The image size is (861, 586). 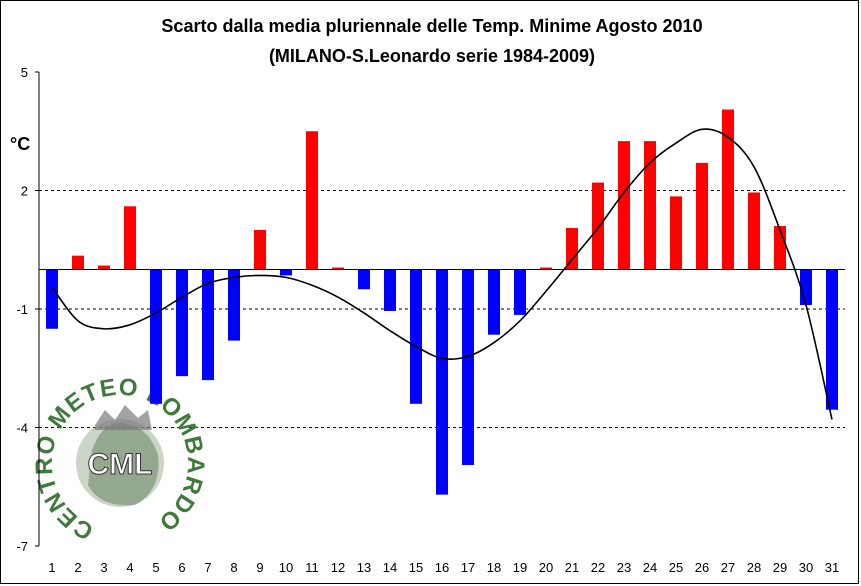 I want to click on x-tick-label: 13, so click(x=364, y=567).